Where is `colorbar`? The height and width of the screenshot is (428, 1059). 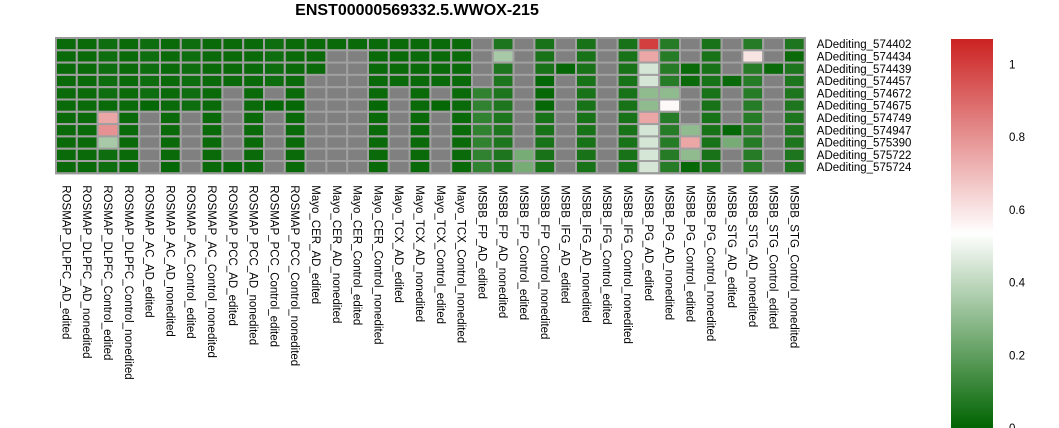
colorbar is located at coordinates (972, 233).